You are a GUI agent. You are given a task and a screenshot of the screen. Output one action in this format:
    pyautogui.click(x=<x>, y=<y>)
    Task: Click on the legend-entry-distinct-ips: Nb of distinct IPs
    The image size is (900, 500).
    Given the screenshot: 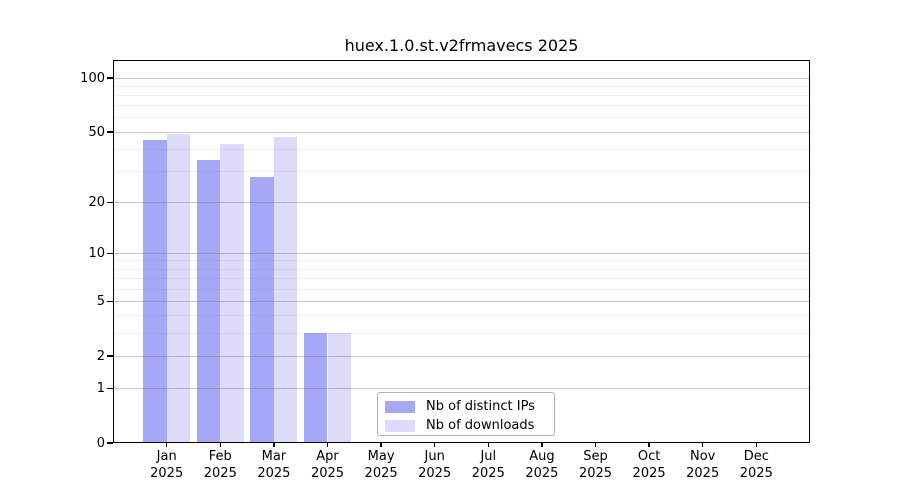 What is the action you would take?
    pyautogui.click(x=469, y=406)
    